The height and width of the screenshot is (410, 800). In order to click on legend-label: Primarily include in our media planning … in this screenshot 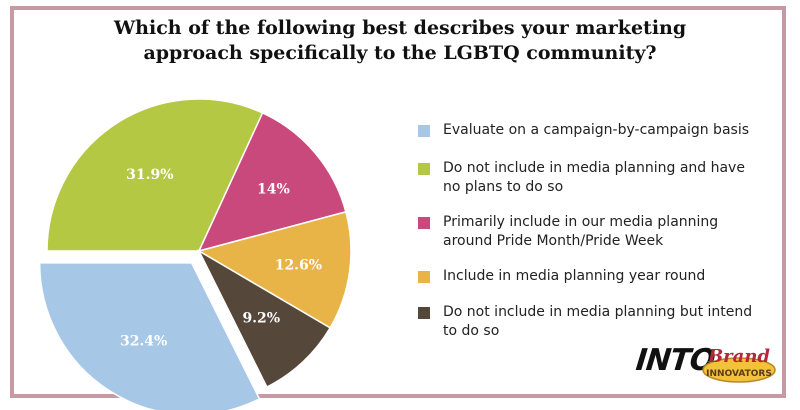, I will do `click(581, 231)`.